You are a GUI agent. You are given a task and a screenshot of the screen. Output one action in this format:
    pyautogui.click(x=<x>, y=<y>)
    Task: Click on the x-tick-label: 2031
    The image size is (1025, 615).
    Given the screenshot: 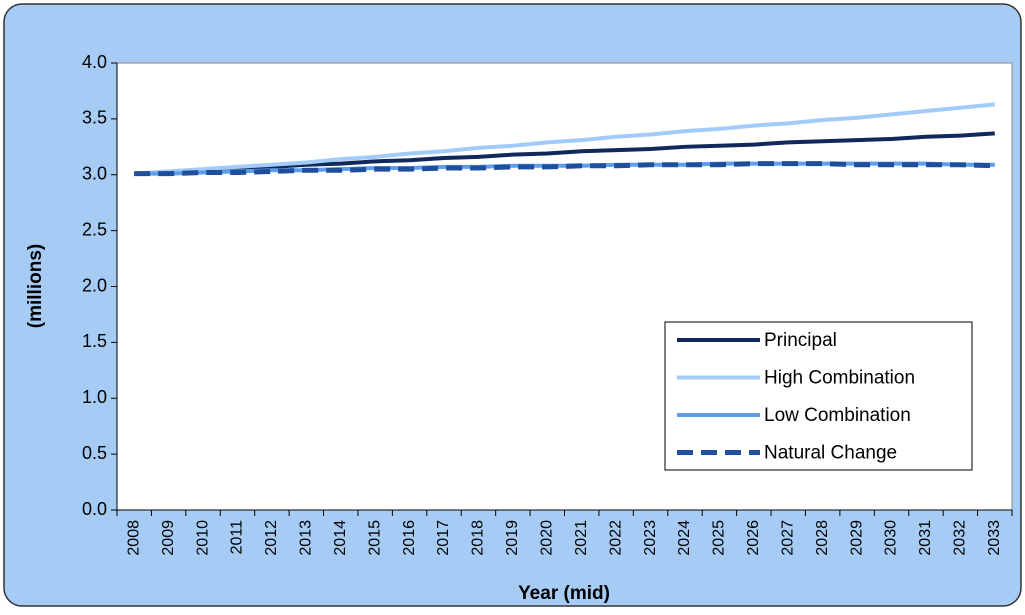 What is the action you would take?
    pyautogui.click(x=925, y=538)
    